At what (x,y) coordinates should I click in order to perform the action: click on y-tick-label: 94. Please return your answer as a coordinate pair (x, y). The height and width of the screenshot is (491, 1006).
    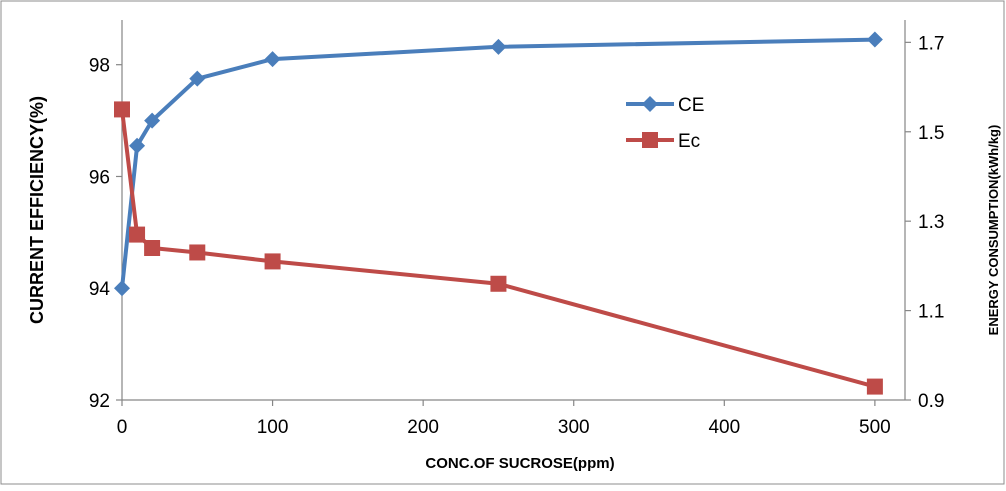
    Looking at the image, I should click on (100, 289).